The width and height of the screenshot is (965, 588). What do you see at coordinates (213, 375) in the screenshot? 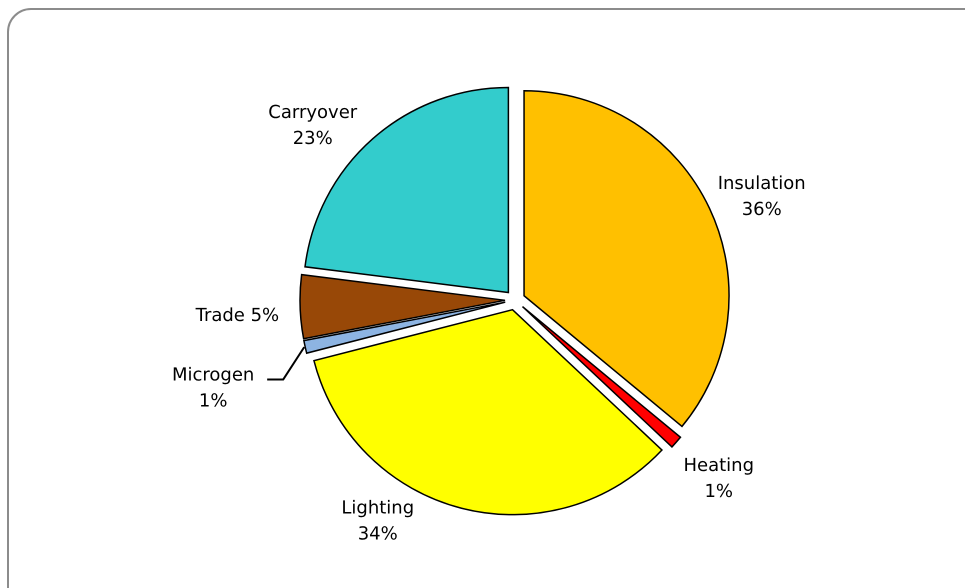
I see `slice-label: Microgen` at bounding box center [213, 375].